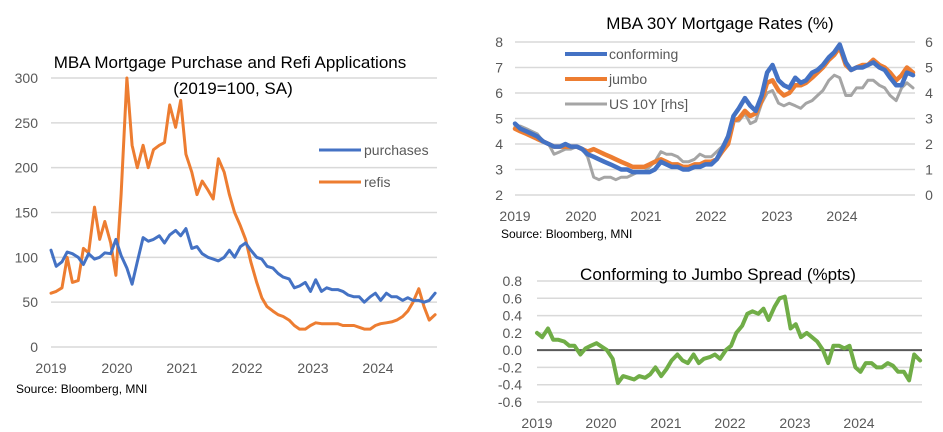  Describe the element at coordinates (566, 234) in the screenshot. I see `rates-source: Source: Bloomberg, MNI` at that location.